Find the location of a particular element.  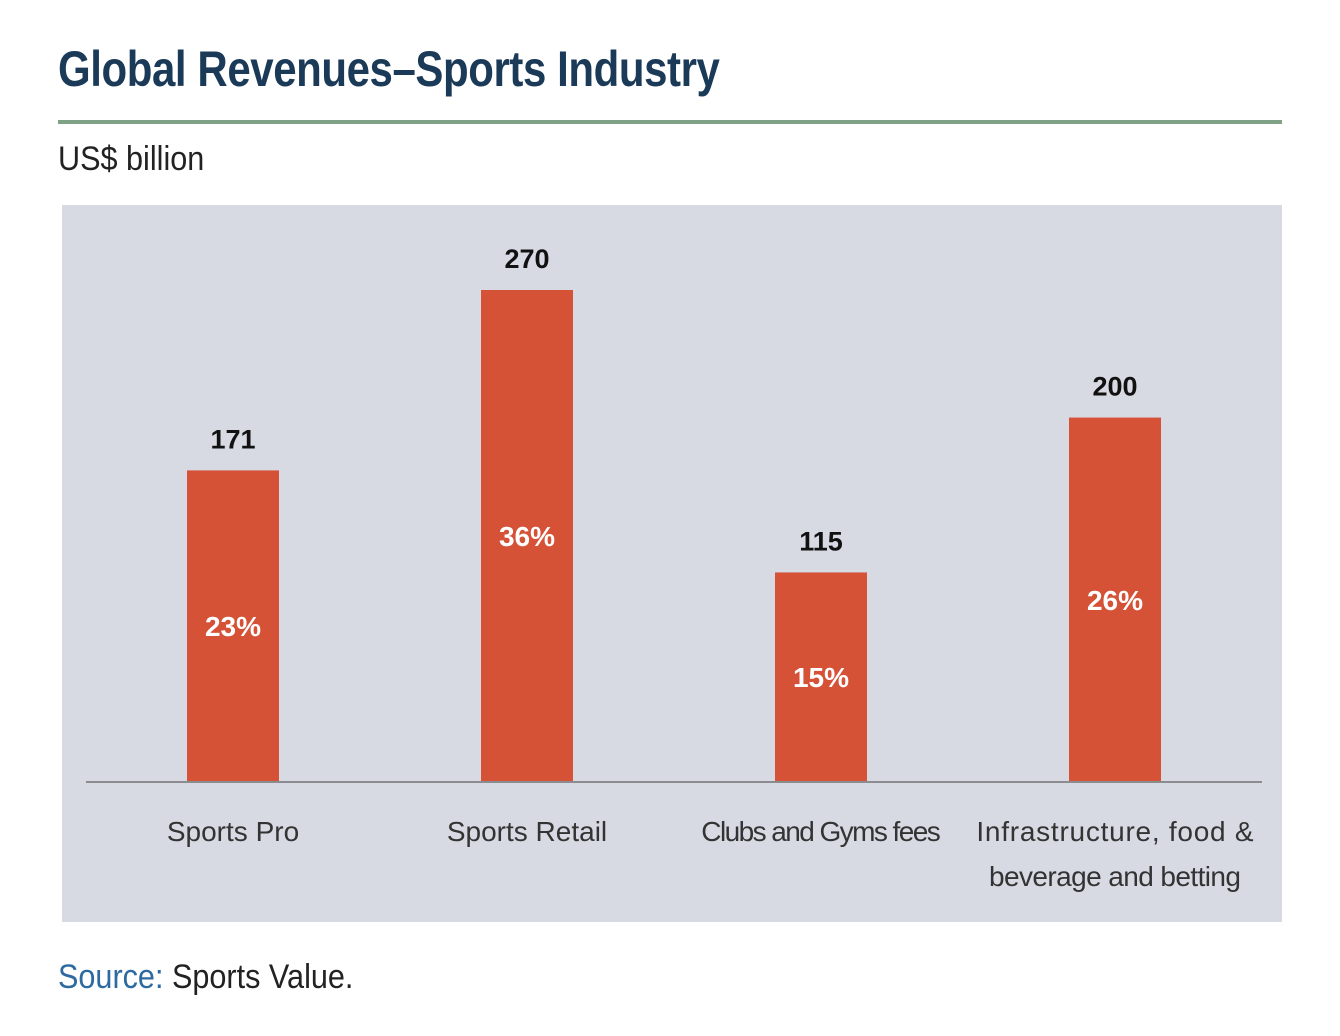

title-divider is located at coordinates (670, 122).